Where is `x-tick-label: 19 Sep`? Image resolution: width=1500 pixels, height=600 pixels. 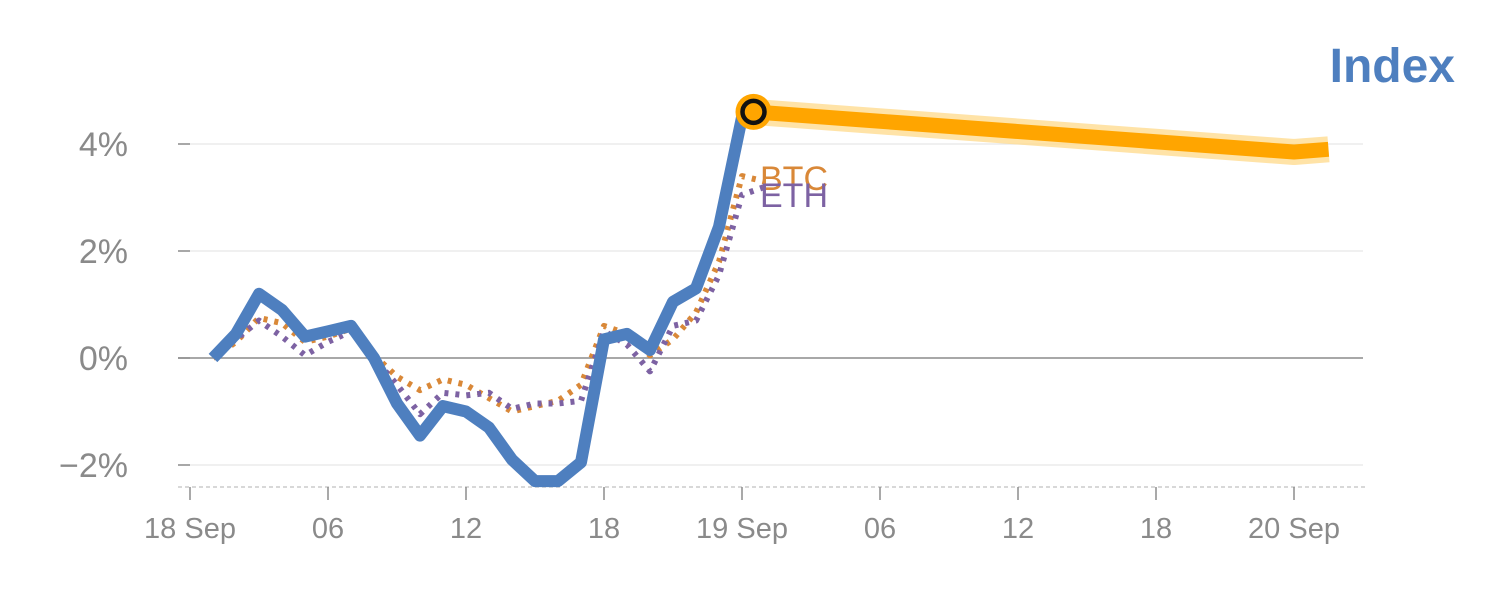
x-tick-label: 19 Sep is located at coordinates (742, 529).